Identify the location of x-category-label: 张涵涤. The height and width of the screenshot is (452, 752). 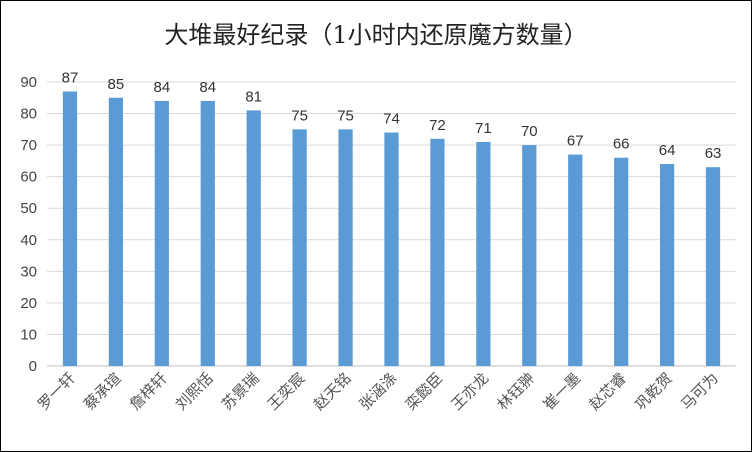
(378, 391).